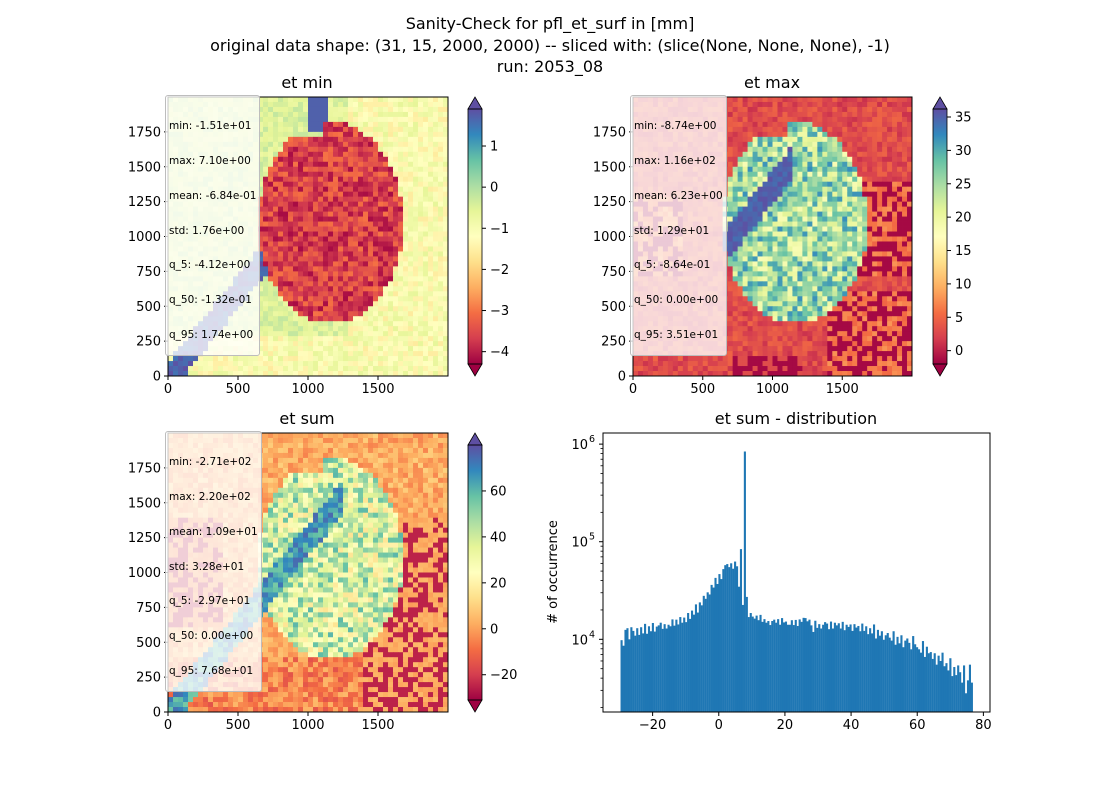 The height and width of the screenshot is (800, 1100). I want to click on colorbar-tick-label: 0, so click(494, 188).